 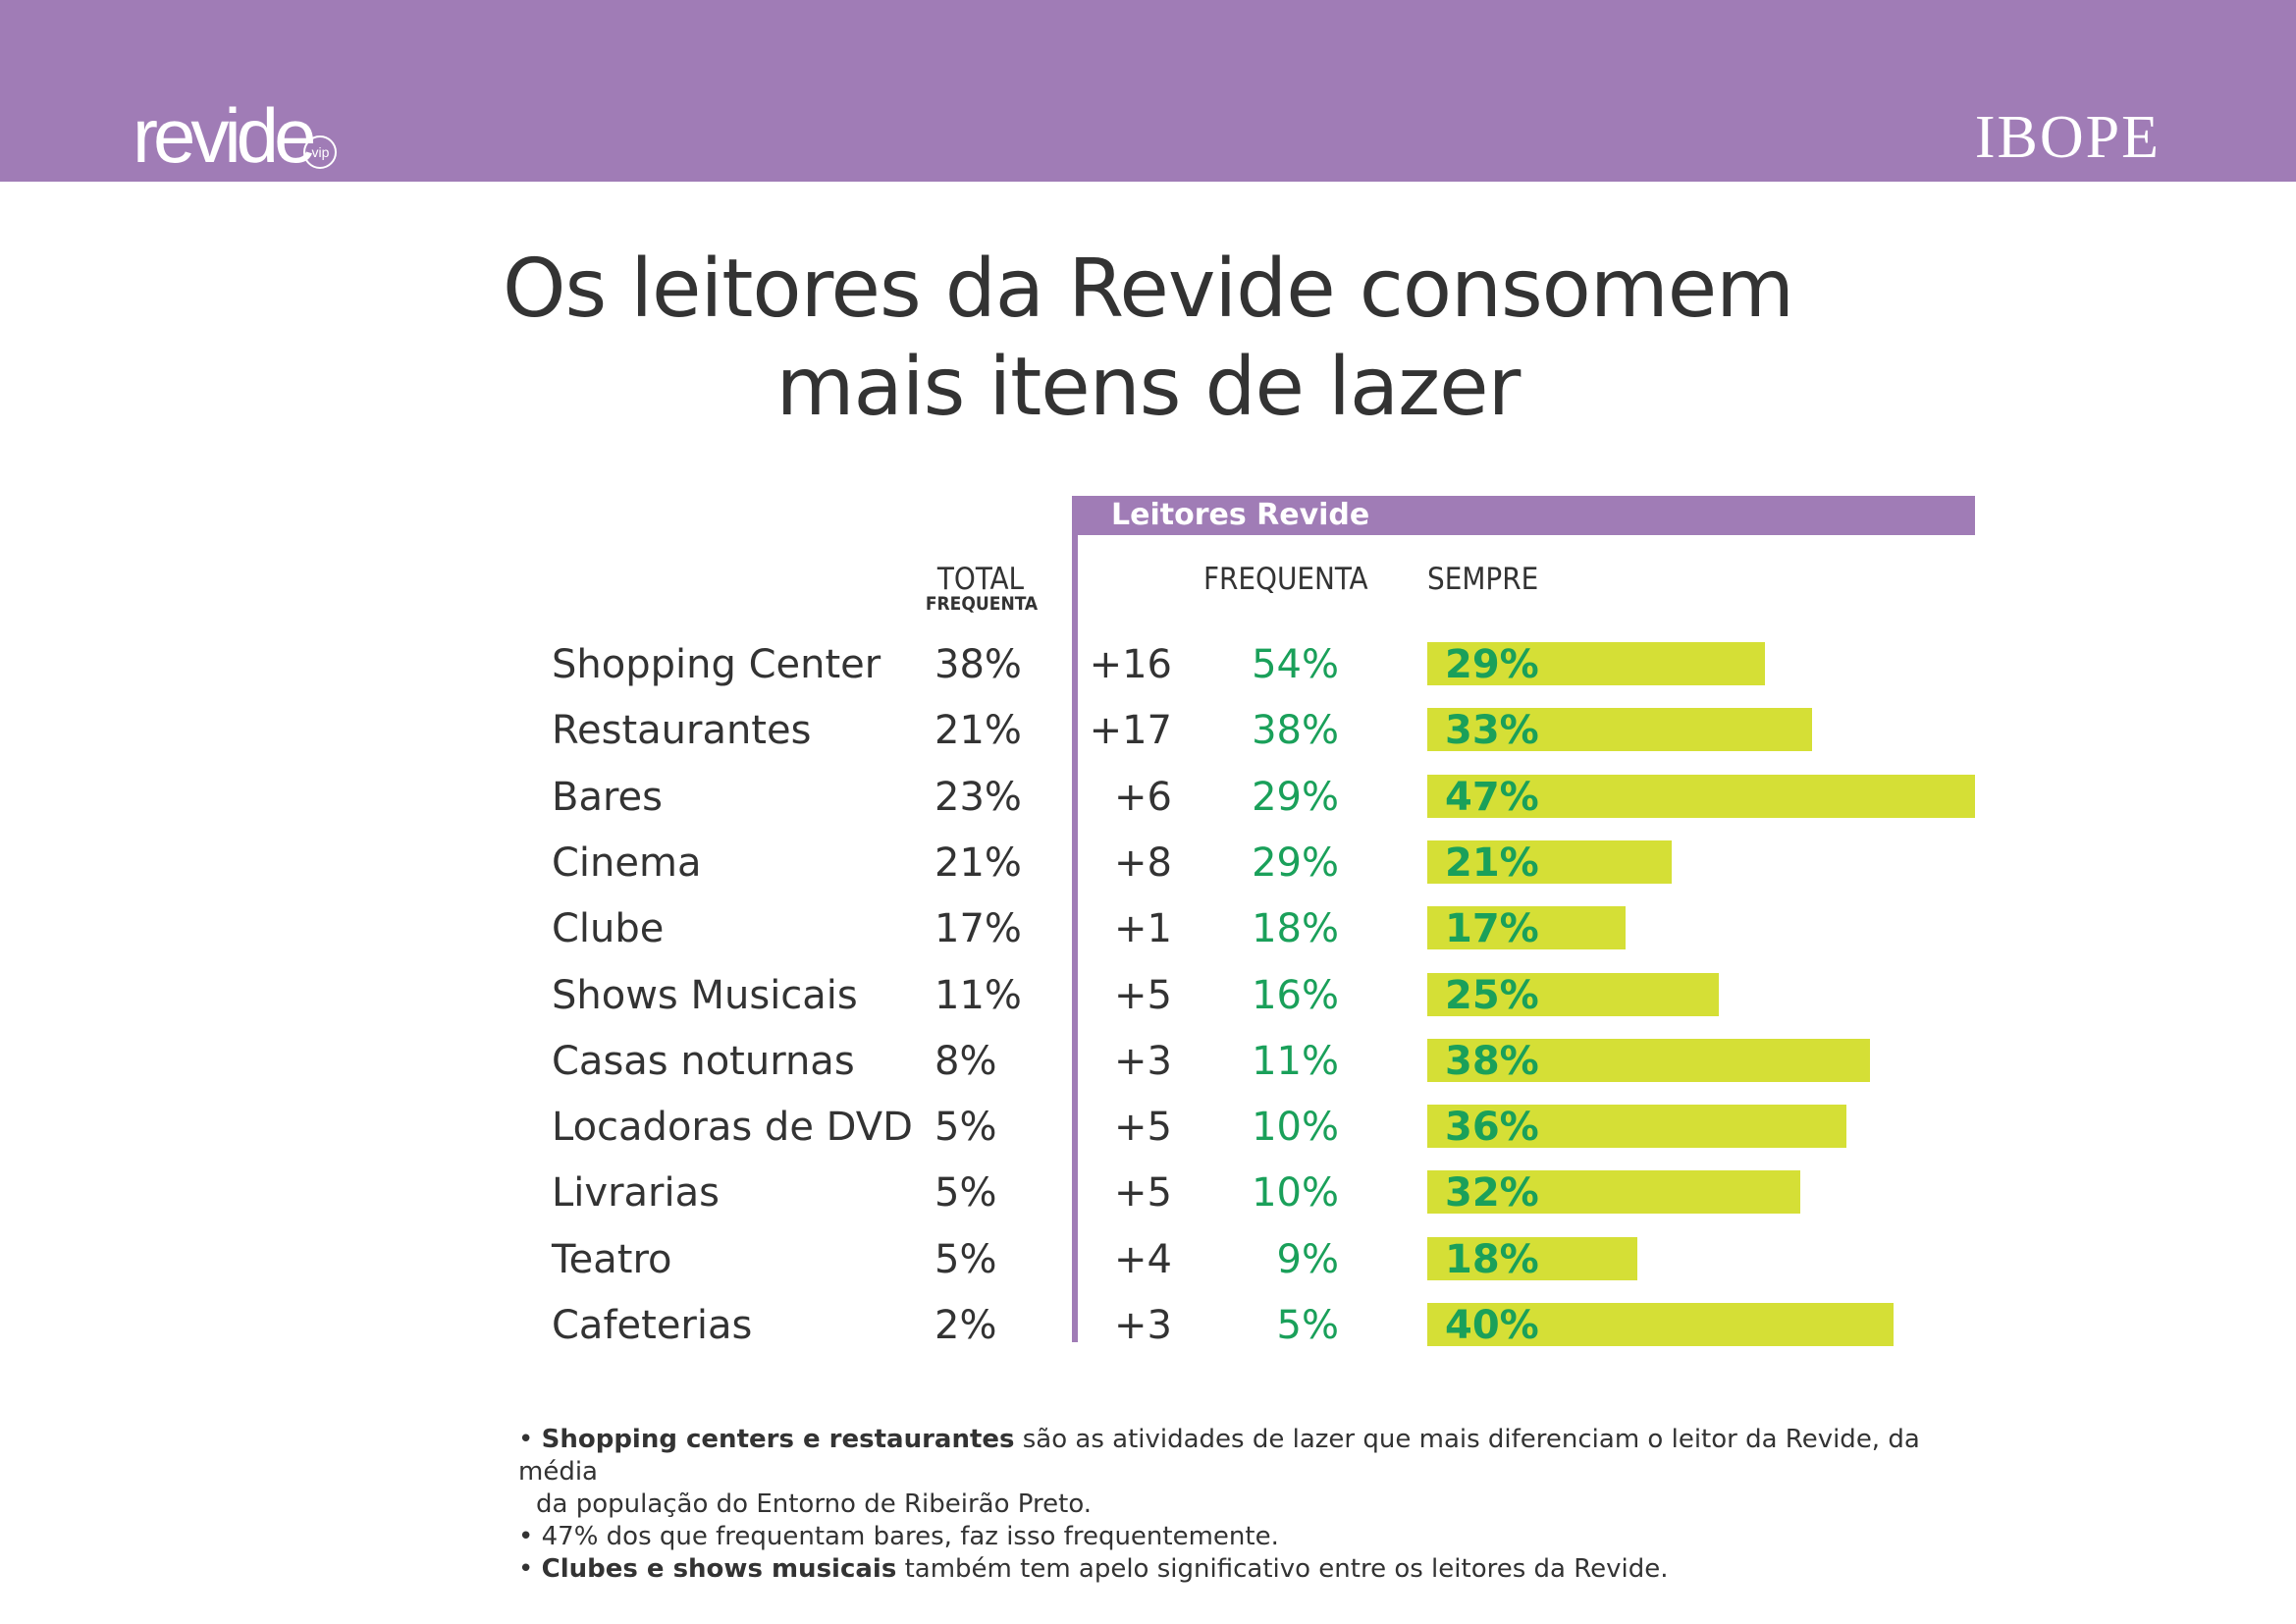 I want to click on total-frequenta-value: 2%, so click(x=966, y=1325).